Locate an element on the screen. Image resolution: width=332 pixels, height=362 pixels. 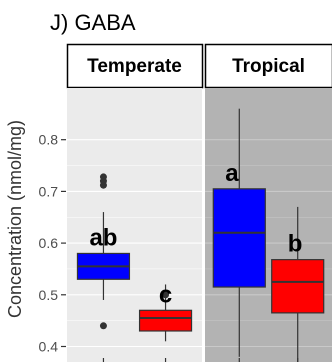
y-tick-label: 0.5 is located at coordinates (49, 295).